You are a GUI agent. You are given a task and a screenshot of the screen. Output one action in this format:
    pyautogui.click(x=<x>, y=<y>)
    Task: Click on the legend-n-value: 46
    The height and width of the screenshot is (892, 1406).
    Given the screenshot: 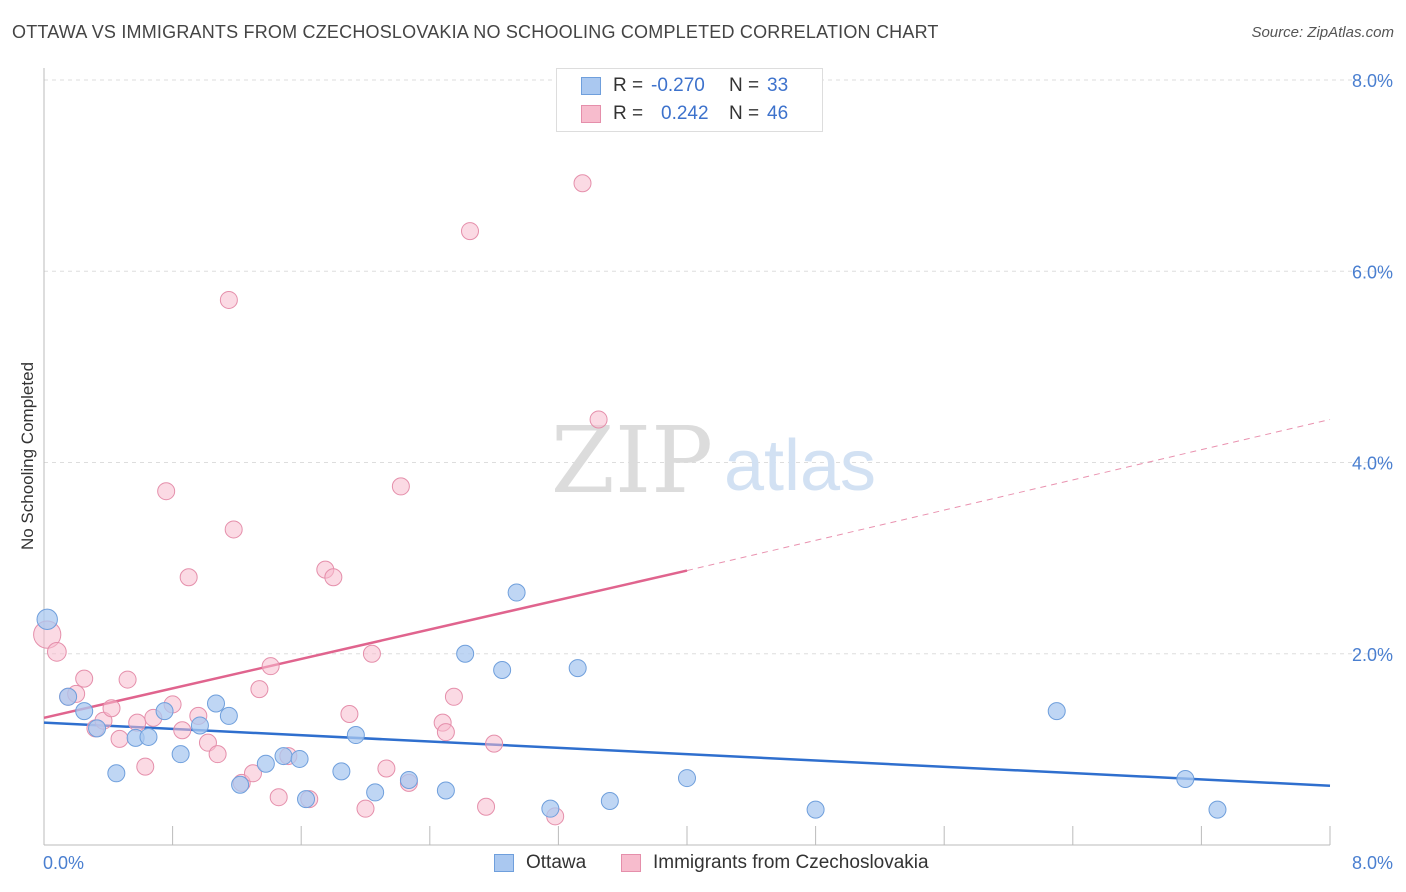 What is the action you would take?
    pyautogui.click(x=778, y=113)
    